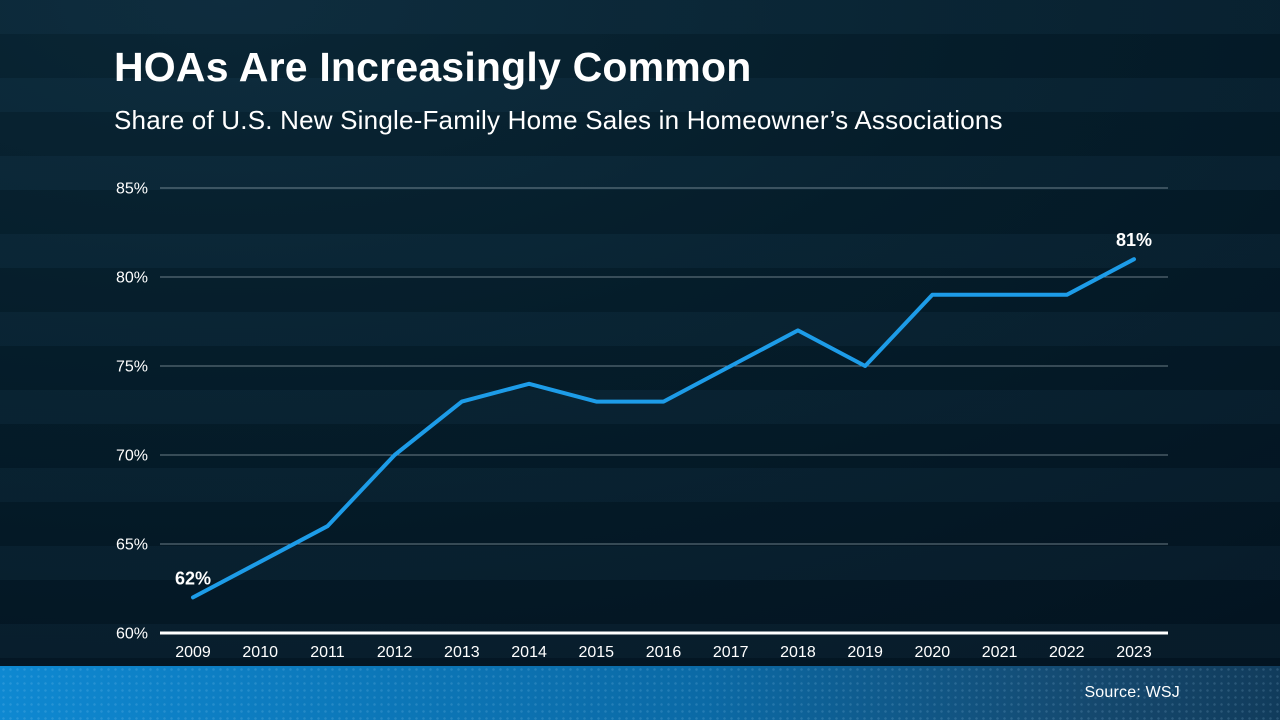 The image size is (1280, 720). Describe the element at coordinates (1000, 652) in the screenshot. I see `x-tick-label: 2021` at that location.